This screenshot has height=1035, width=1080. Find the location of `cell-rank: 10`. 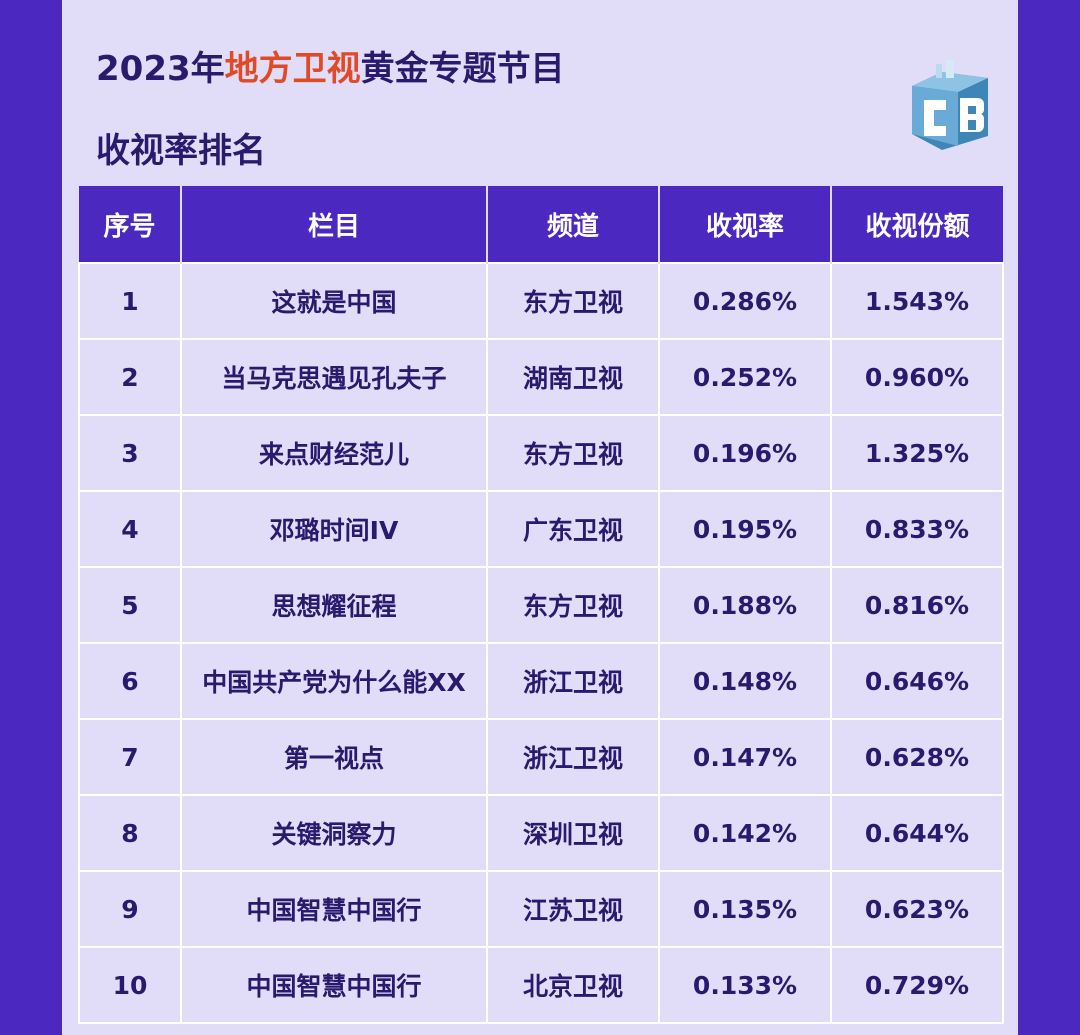

cell-rank: 10 is located at coordinates (130, 985).